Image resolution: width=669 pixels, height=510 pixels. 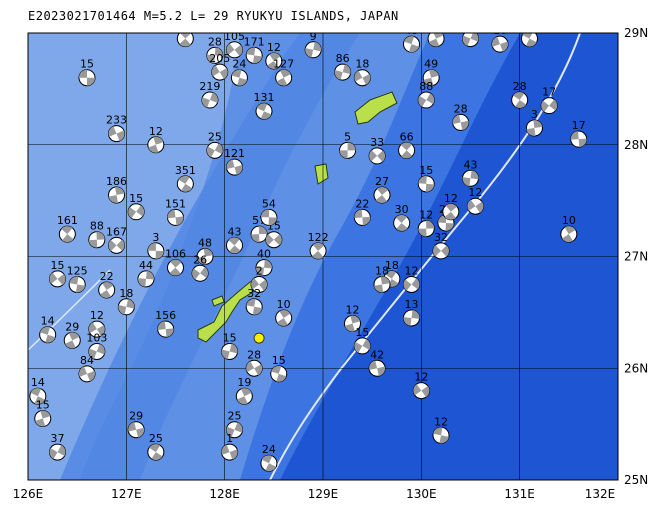 I want to click on focal-mechanism: 3, so click(x=534, y=122).